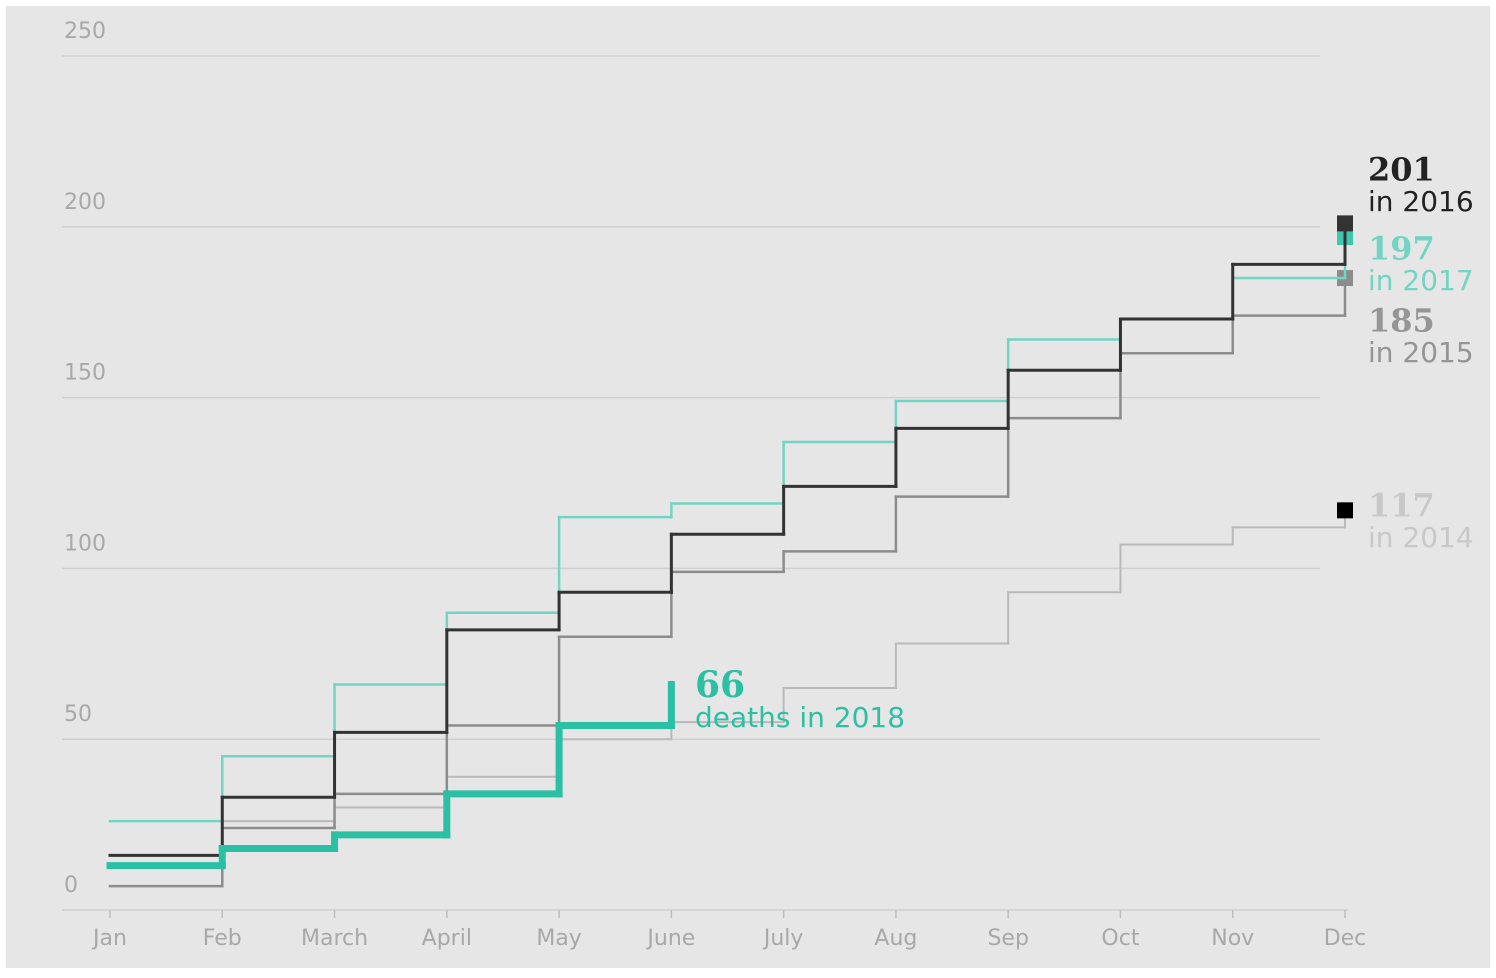 The image size is (1496, 978). I want to click on series-label: in 2016, so click(1421, 201).